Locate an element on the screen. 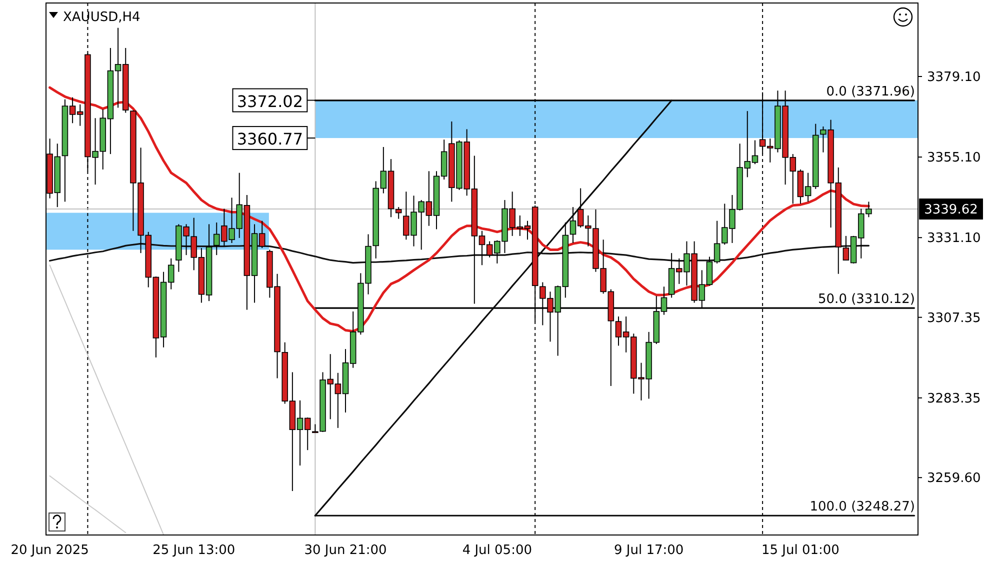 The width and height of the screenshot is (1000, 562). x-tick-label: 4 Jul 05:00 is located at coordinates (497, 550).